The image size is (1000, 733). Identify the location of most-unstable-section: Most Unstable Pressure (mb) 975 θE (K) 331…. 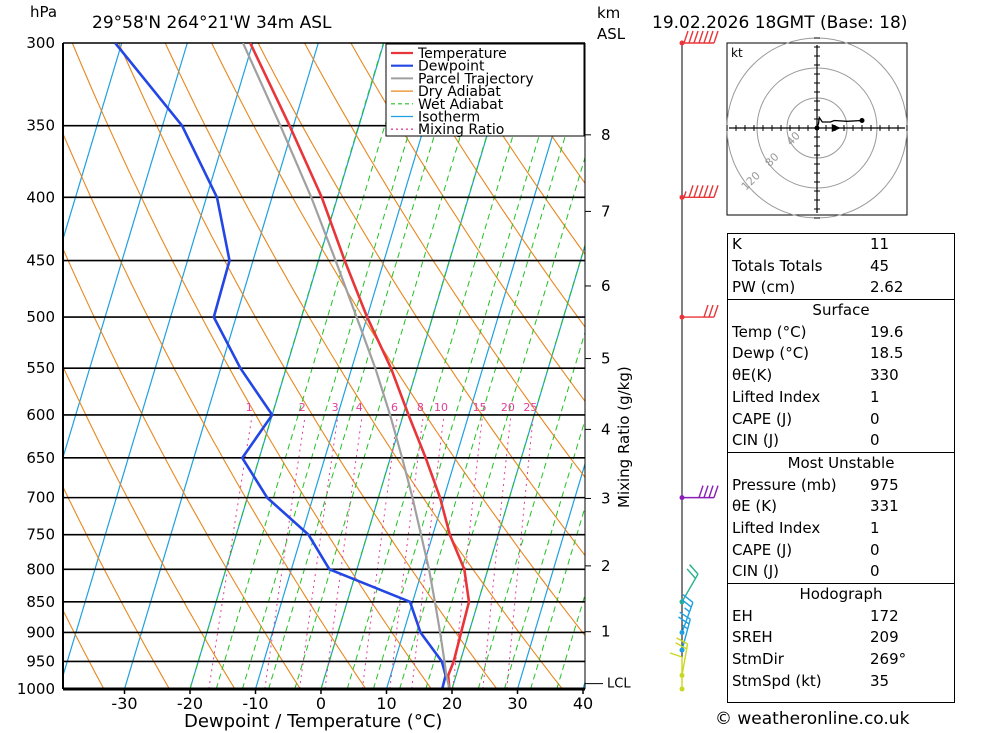
(841, 517).